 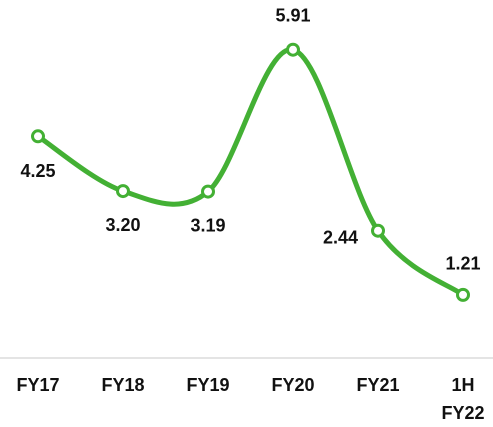 What do you see at coordinates (462, 399) in the screenshot?
I see `x-tick-label: 1H FY22` at bounding box center [462, 399].